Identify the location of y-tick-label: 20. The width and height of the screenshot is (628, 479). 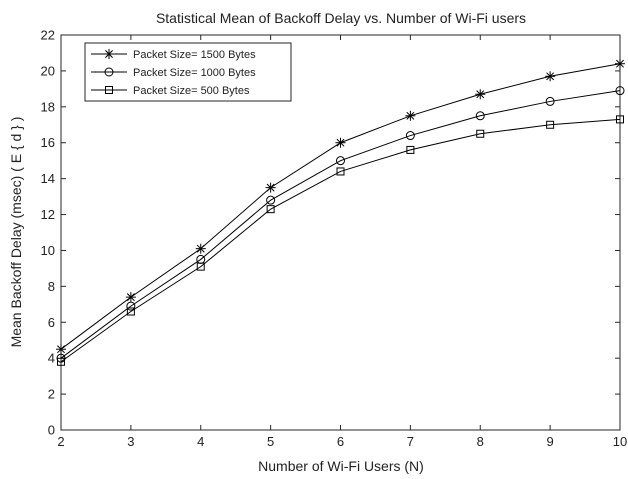
(48, 70).